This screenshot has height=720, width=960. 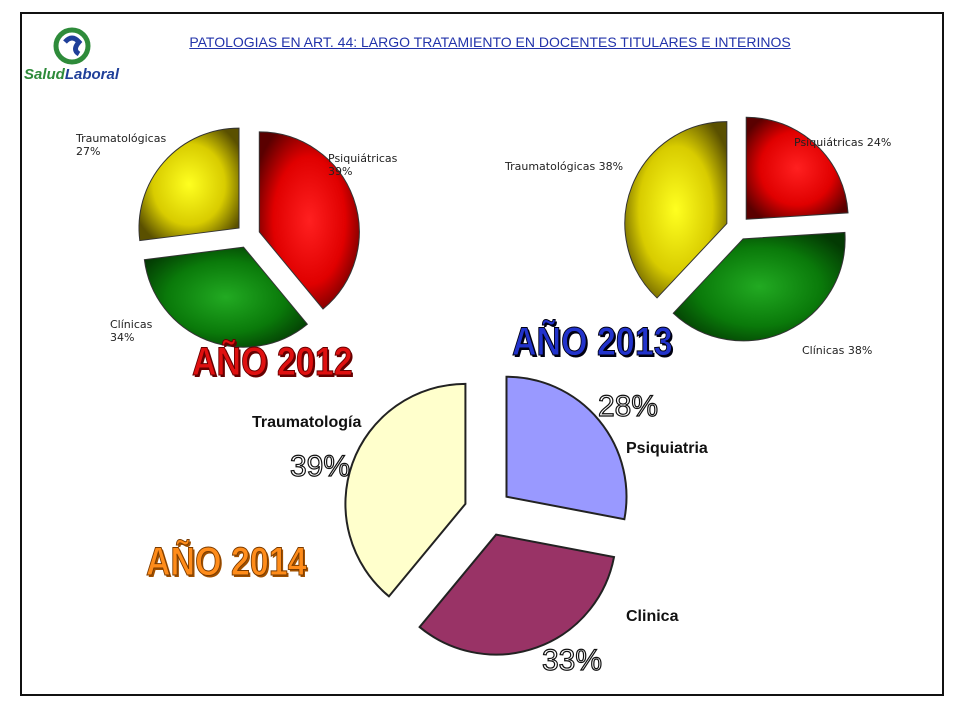 What do you see at coordinates (189, 184) in the screenshot?
I see `pie-slice-año-2012-traumatologia` at bounding box center [189, 184].